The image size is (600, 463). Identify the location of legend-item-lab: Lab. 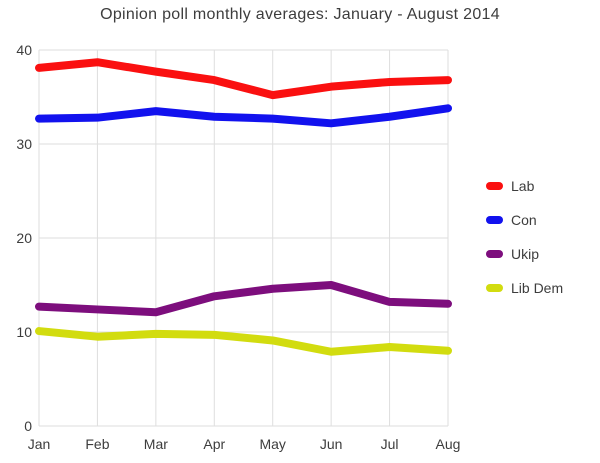
(524, 185).